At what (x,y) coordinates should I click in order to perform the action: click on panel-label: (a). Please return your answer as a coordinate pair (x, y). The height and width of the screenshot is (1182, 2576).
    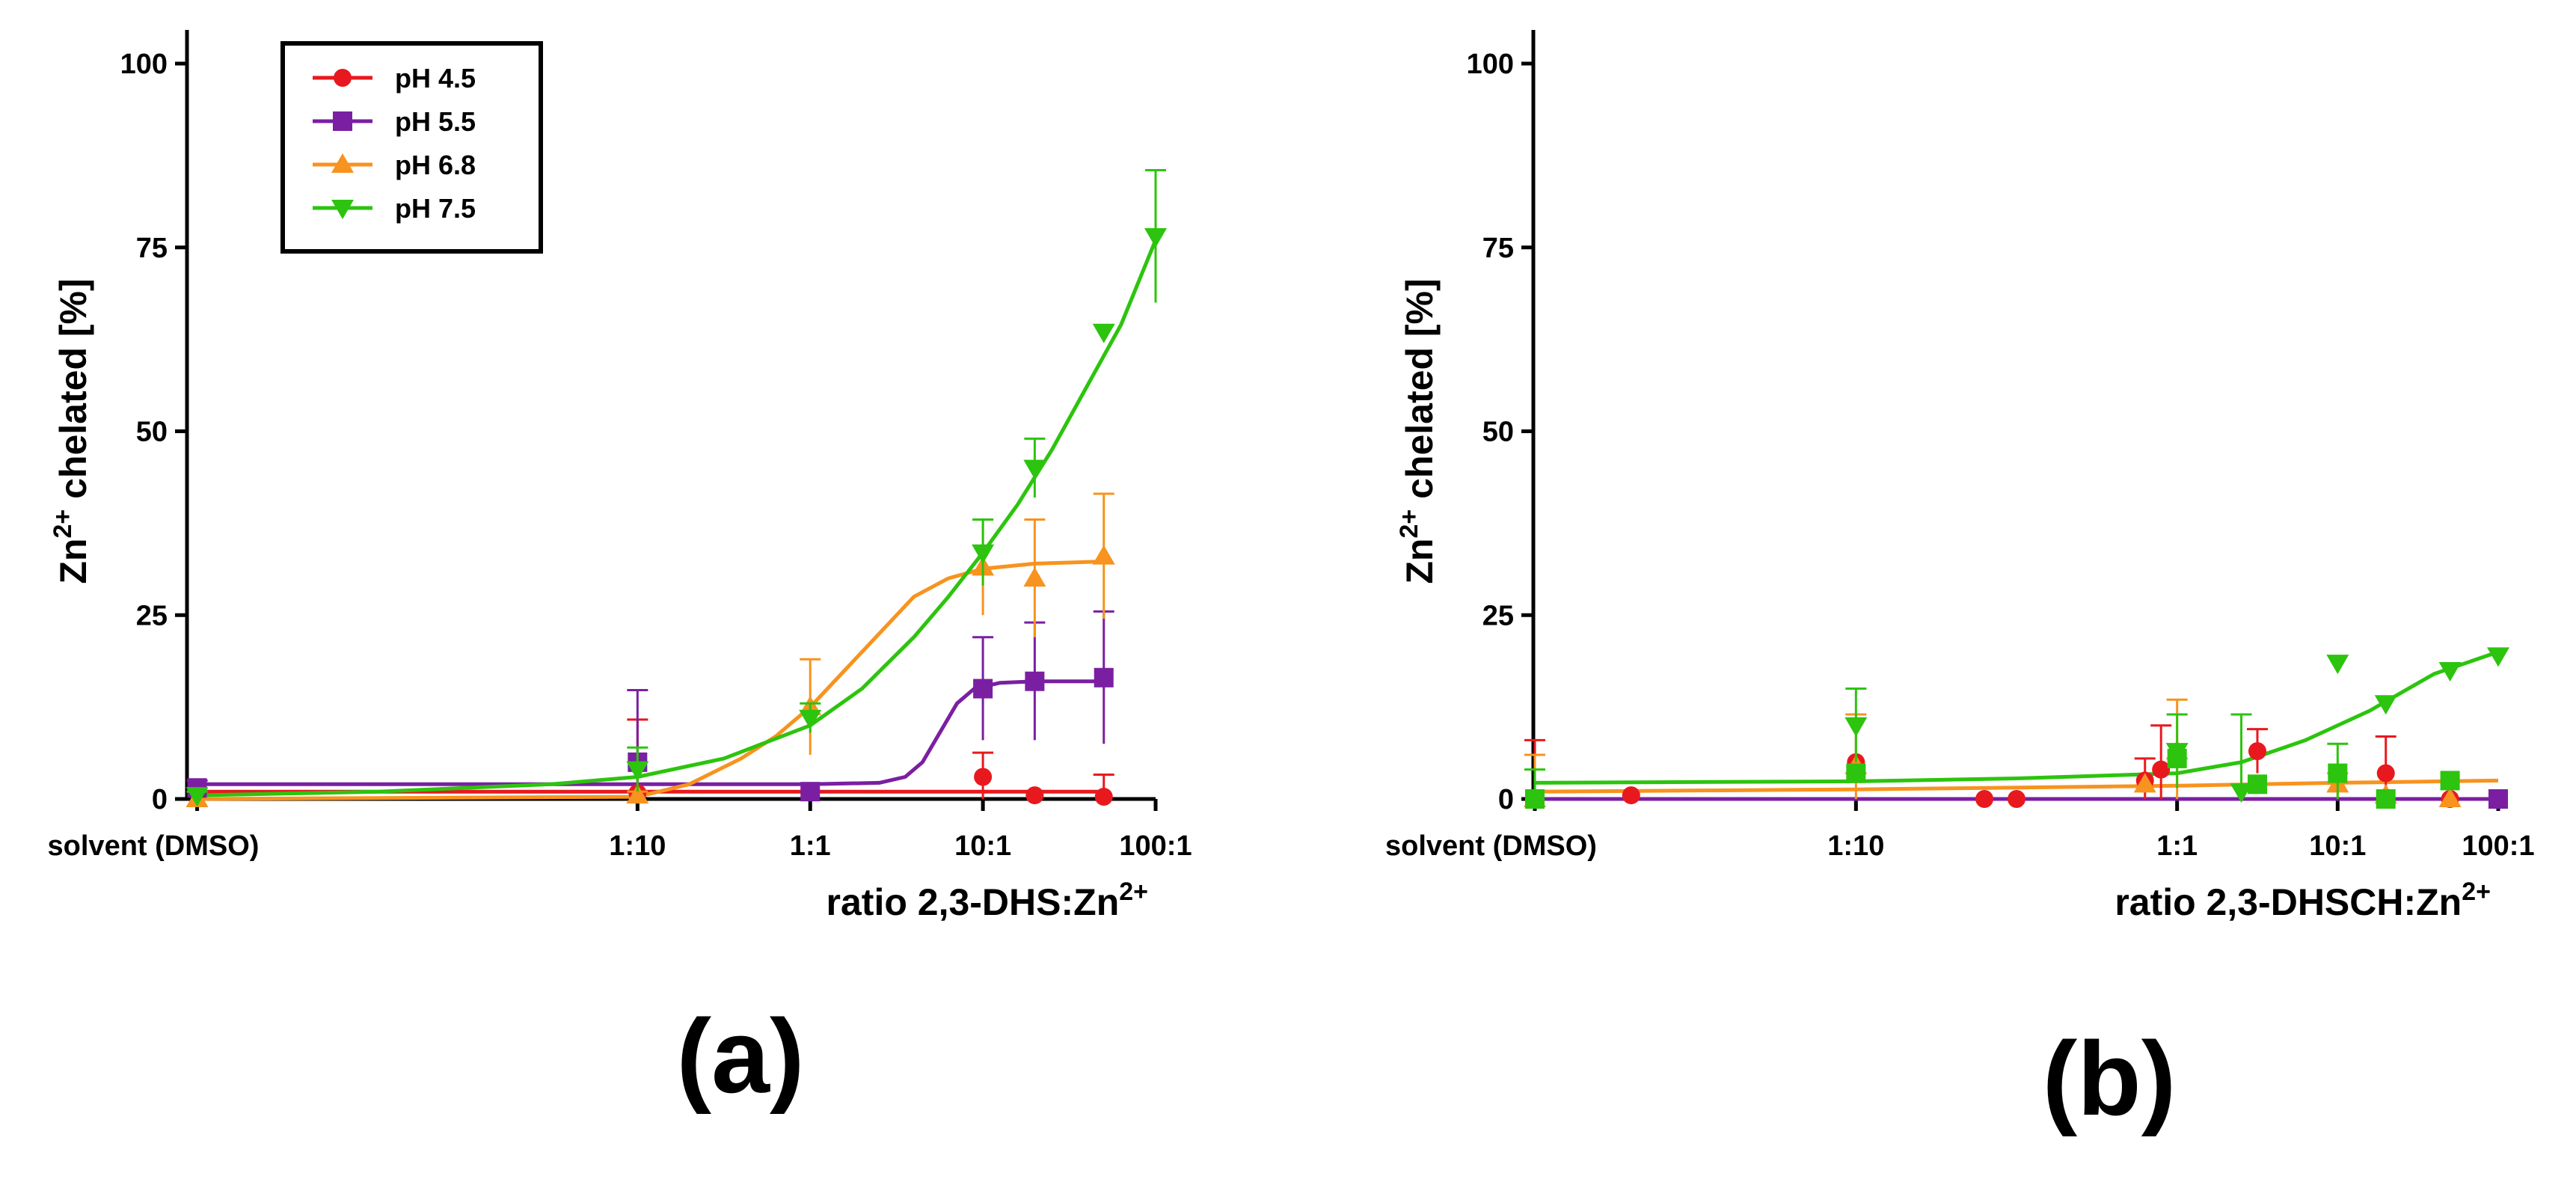
    Looking at the image, I should click on (740, 1056).